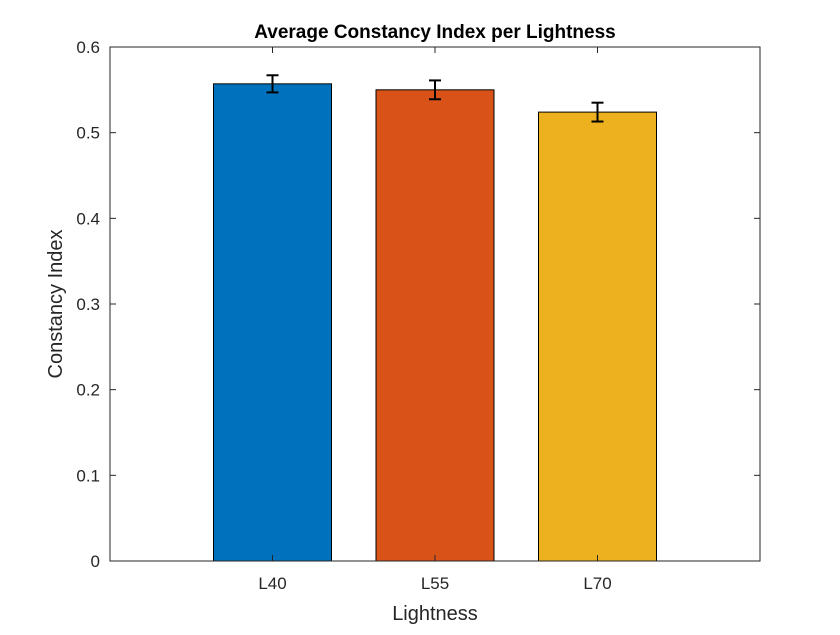 This screenshot has height=635, width=840. I want to click on x-axis-label: Lightness, so click(435, 614).